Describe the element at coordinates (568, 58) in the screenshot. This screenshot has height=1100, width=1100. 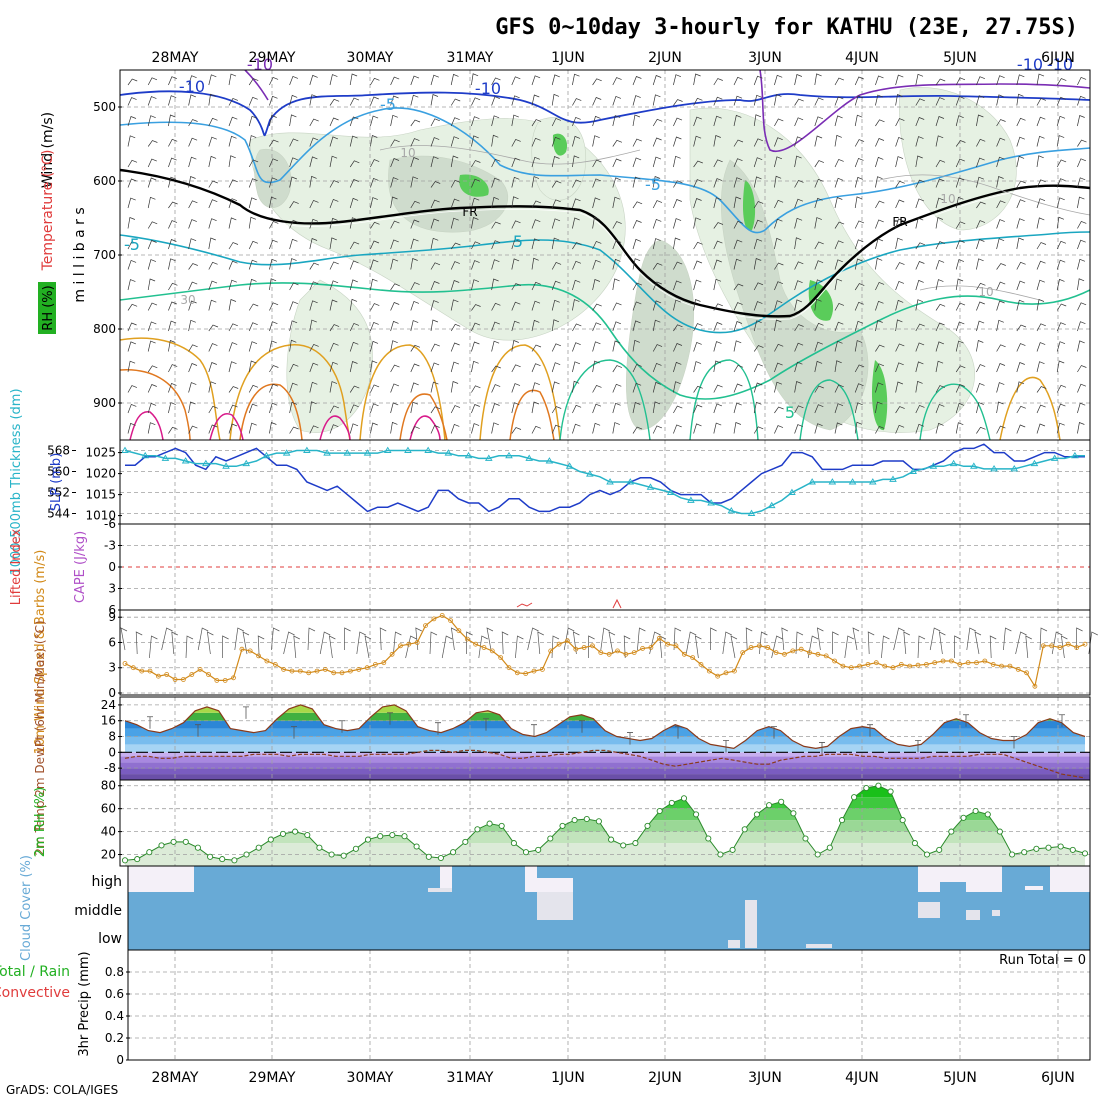
I see `top-date-1JUN: 1JUN` at that location.